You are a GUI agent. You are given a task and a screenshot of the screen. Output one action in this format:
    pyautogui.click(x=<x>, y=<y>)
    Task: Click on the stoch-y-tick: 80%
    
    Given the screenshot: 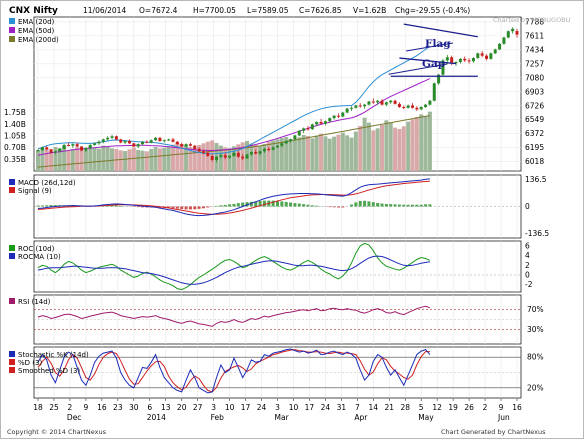 What is the action you would take?
    pyautogui.click(x=535, y=357)
    